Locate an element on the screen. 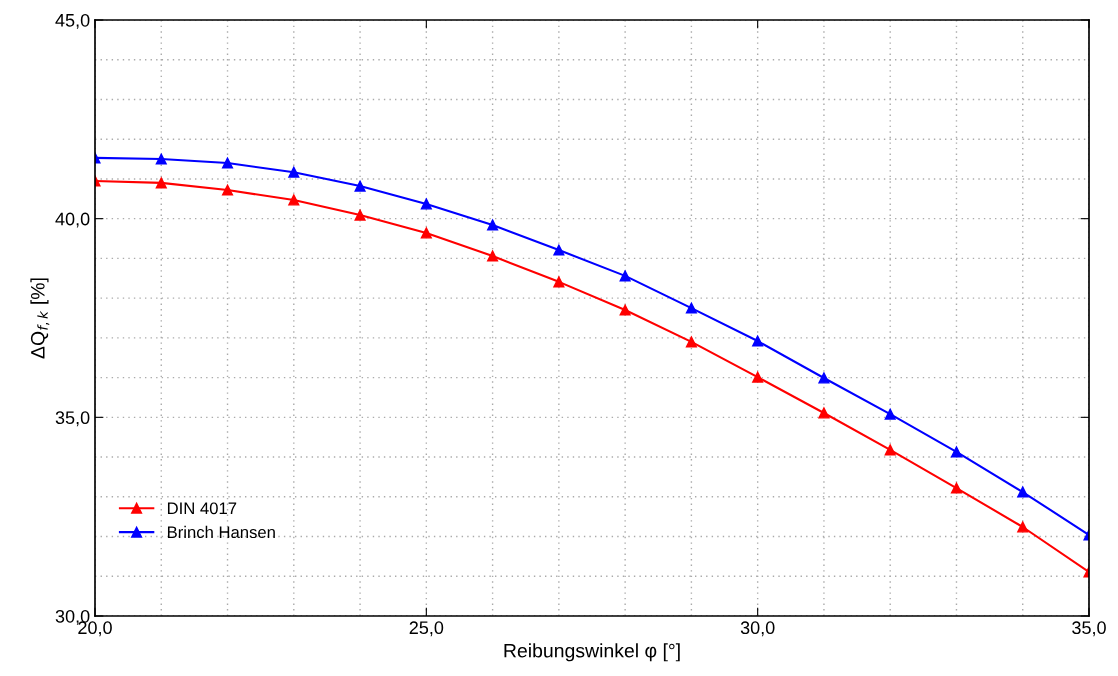 The image size is (1118, 676). y-axis-title: ΔQ$_{f,k}$ [%] is located at coordinates (40, 318).